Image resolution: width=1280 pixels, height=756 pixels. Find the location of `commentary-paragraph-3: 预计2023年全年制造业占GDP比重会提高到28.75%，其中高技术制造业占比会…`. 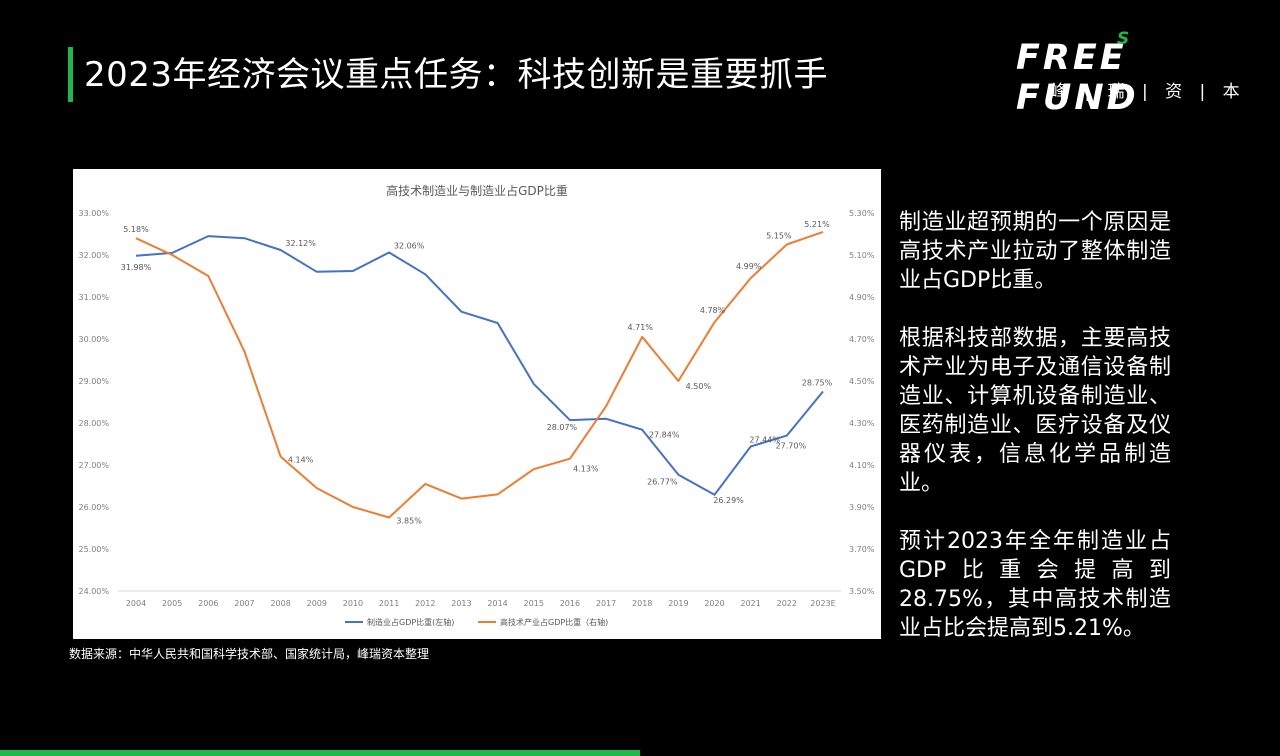

commentary-paragraph-3: 预计2023年全年制造业占GDP比重会提高到28.75%，其中高技术制造业占比会… is located at coordinates (1035, 585).